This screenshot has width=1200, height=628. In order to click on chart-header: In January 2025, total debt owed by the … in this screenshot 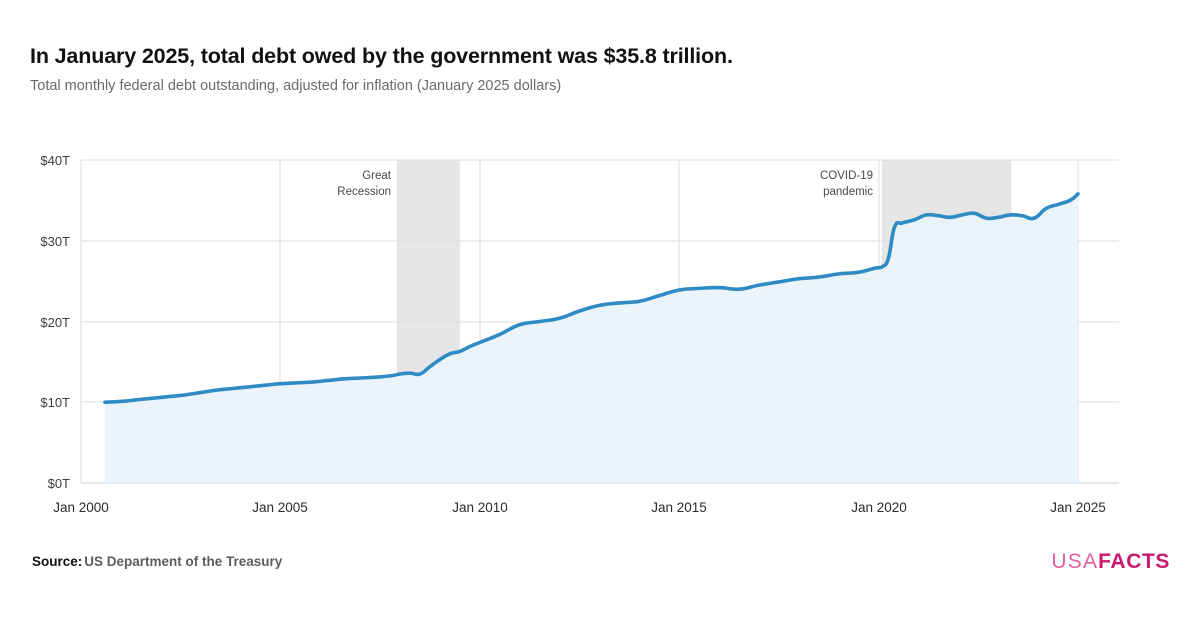, I will do `click(600, 69)`.